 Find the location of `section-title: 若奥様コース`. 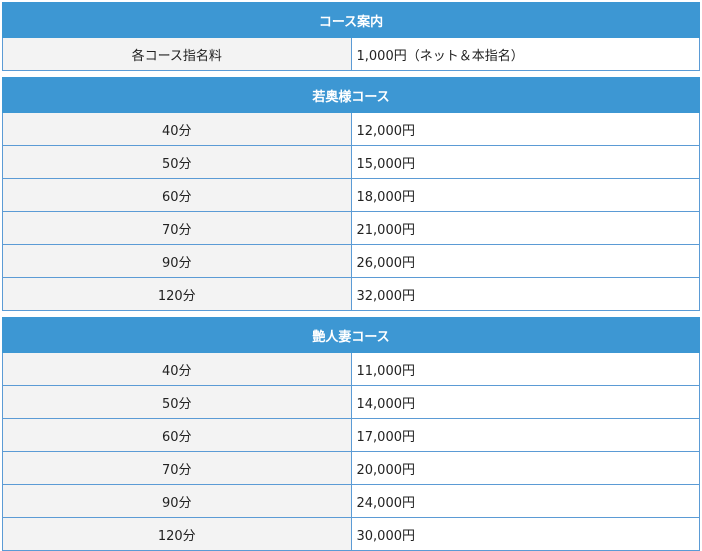

section-title: 若奥様コース is located at coordinates (351, 95).